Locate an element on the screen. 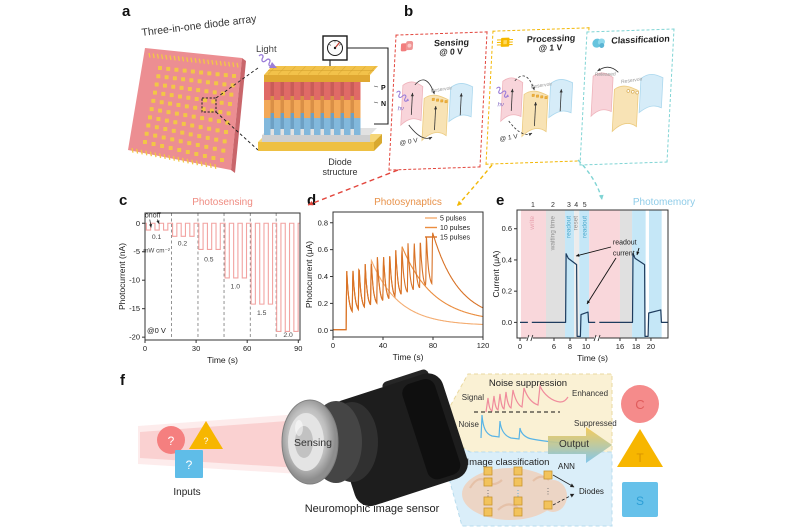 Image resolution: width=800 pixels, height=530 pixels. image-classification-title: Image classification is located at coordinates (508, 462).